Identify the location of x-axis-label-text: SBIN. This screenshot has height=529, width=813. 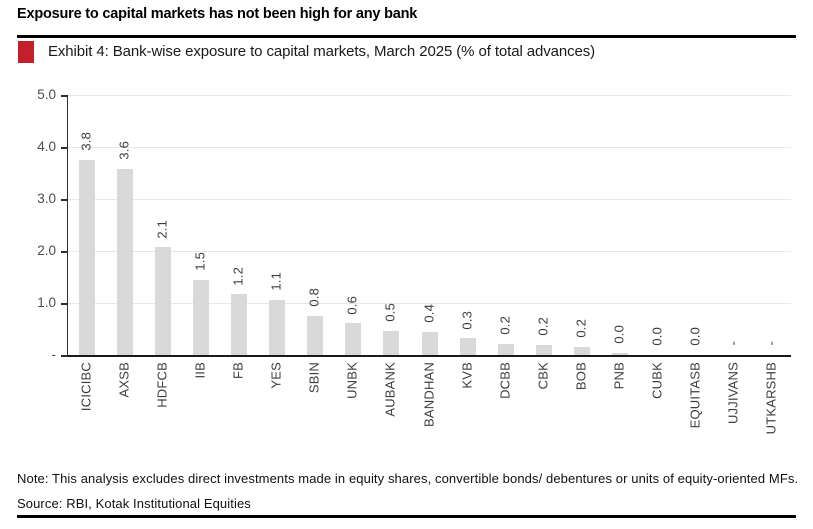
(314, 378).